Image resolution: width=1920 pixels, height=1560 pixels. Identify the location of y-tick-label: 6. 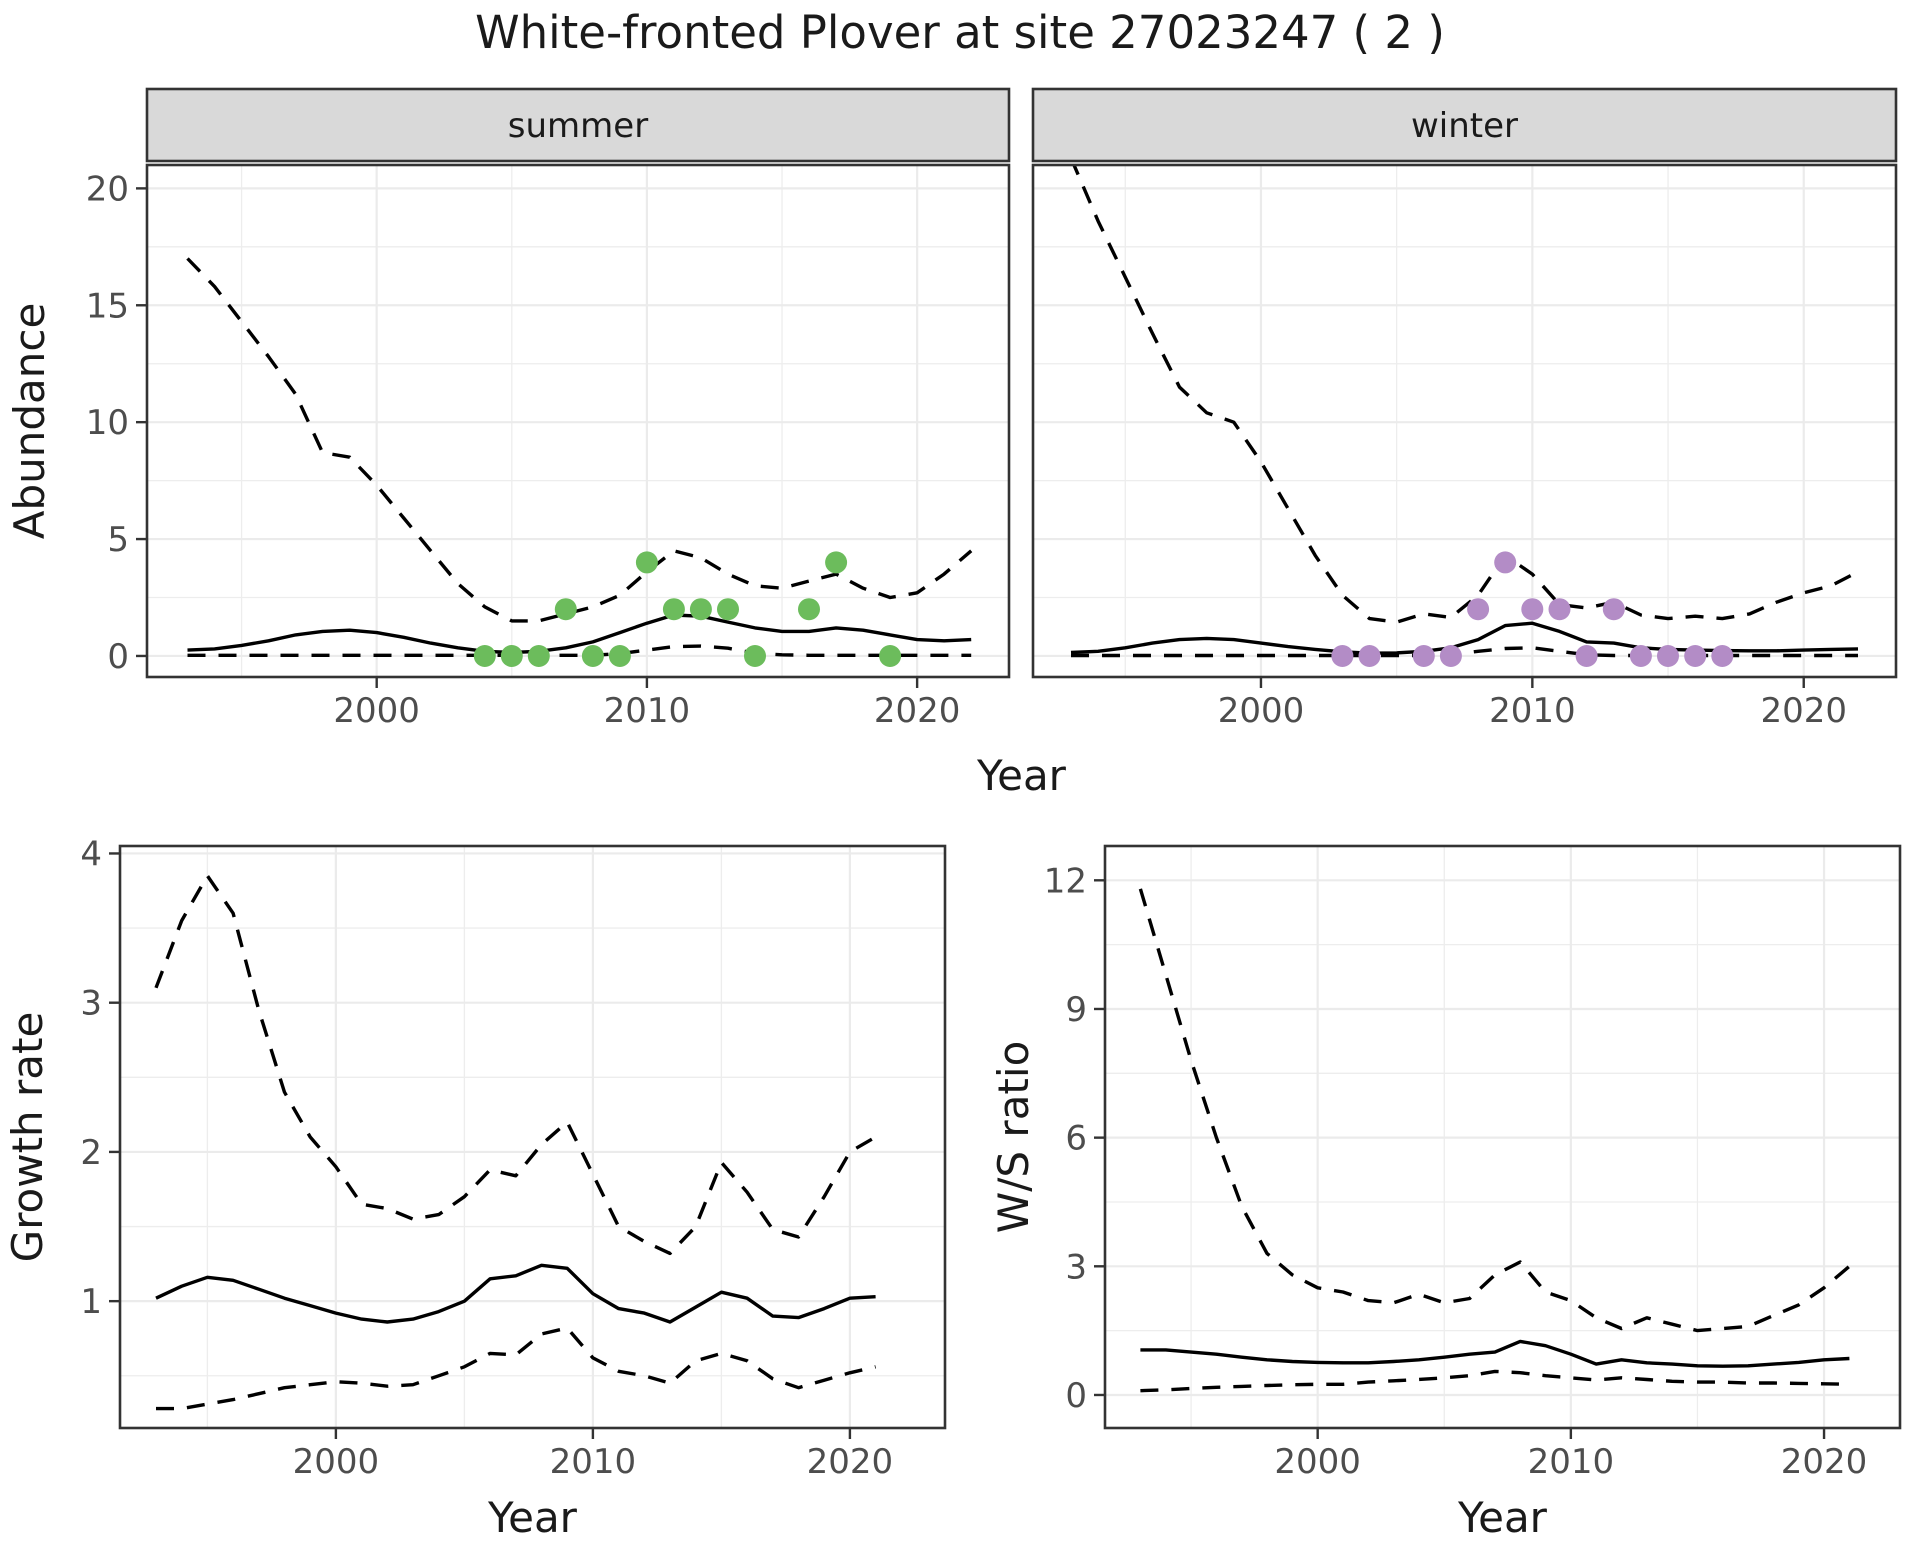
(1076, 1139).